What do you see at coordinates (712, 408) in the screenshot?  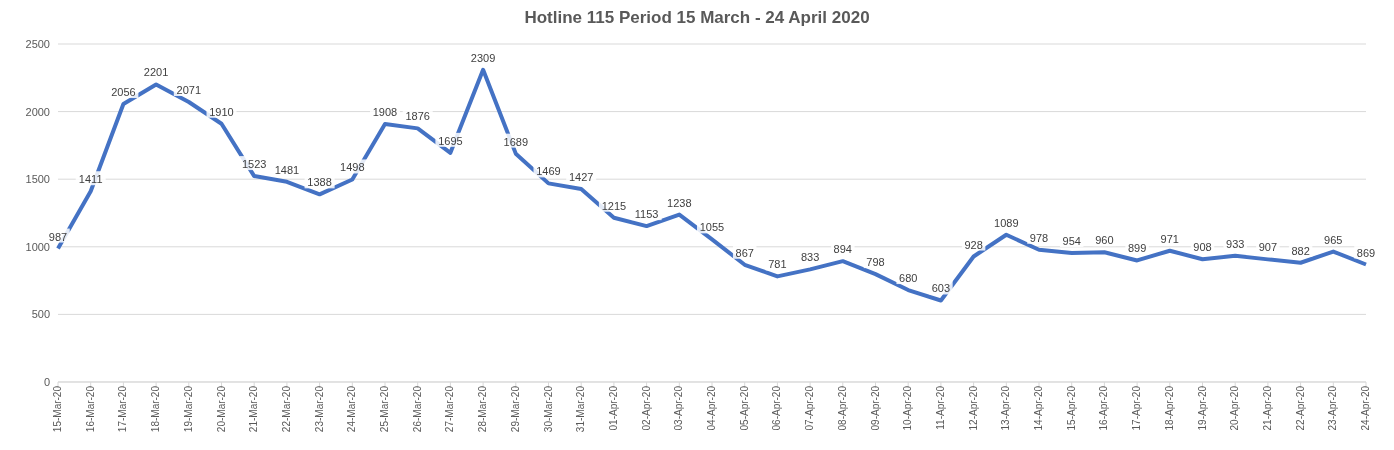 I see `x-tick-label: 04-Apr-20` at bounding box center [712, 408].